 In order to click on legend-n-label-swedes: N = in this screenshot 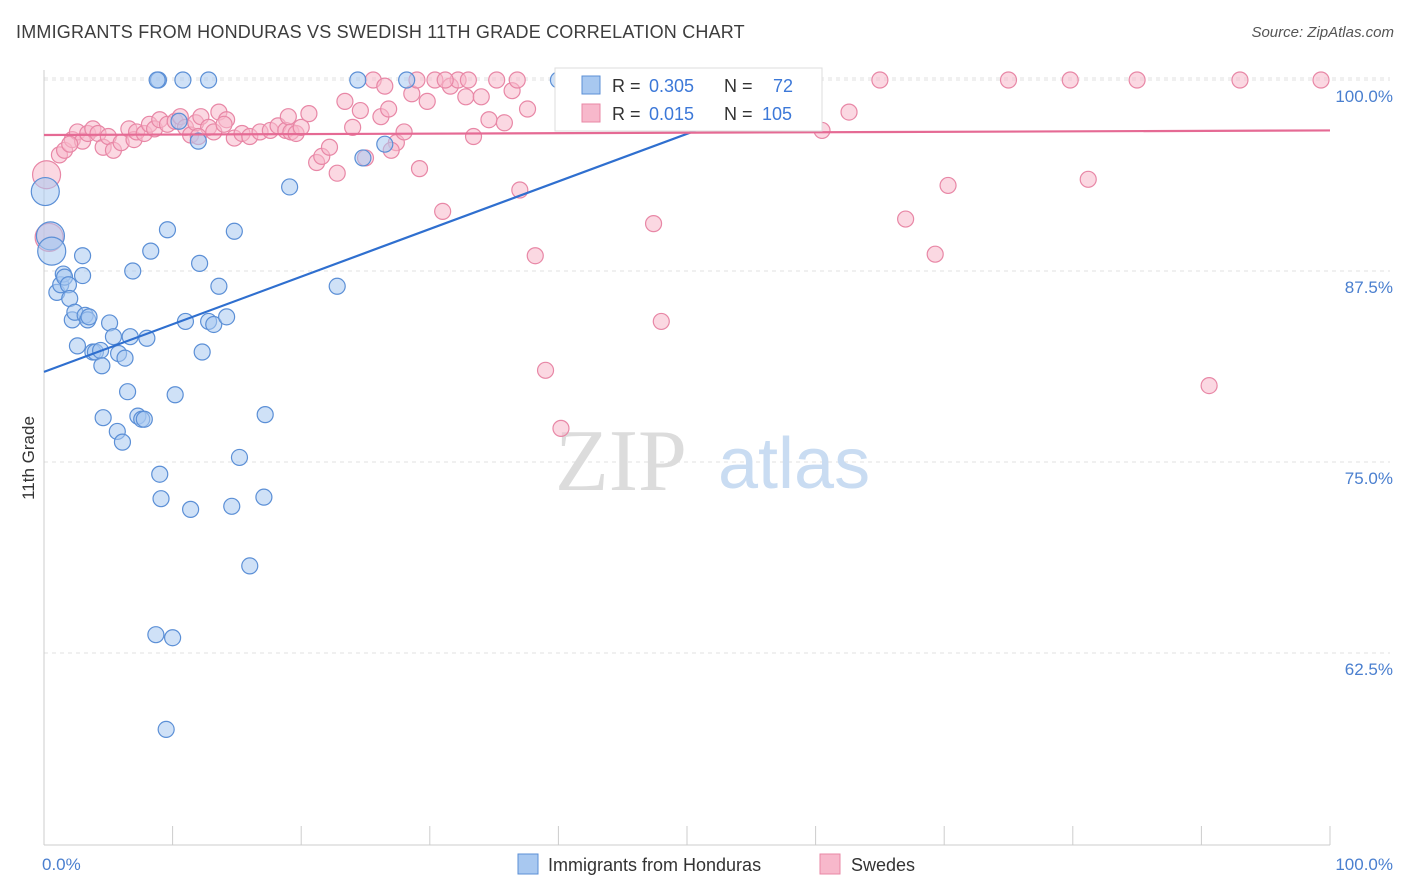, I will do `click(738, 114)`.